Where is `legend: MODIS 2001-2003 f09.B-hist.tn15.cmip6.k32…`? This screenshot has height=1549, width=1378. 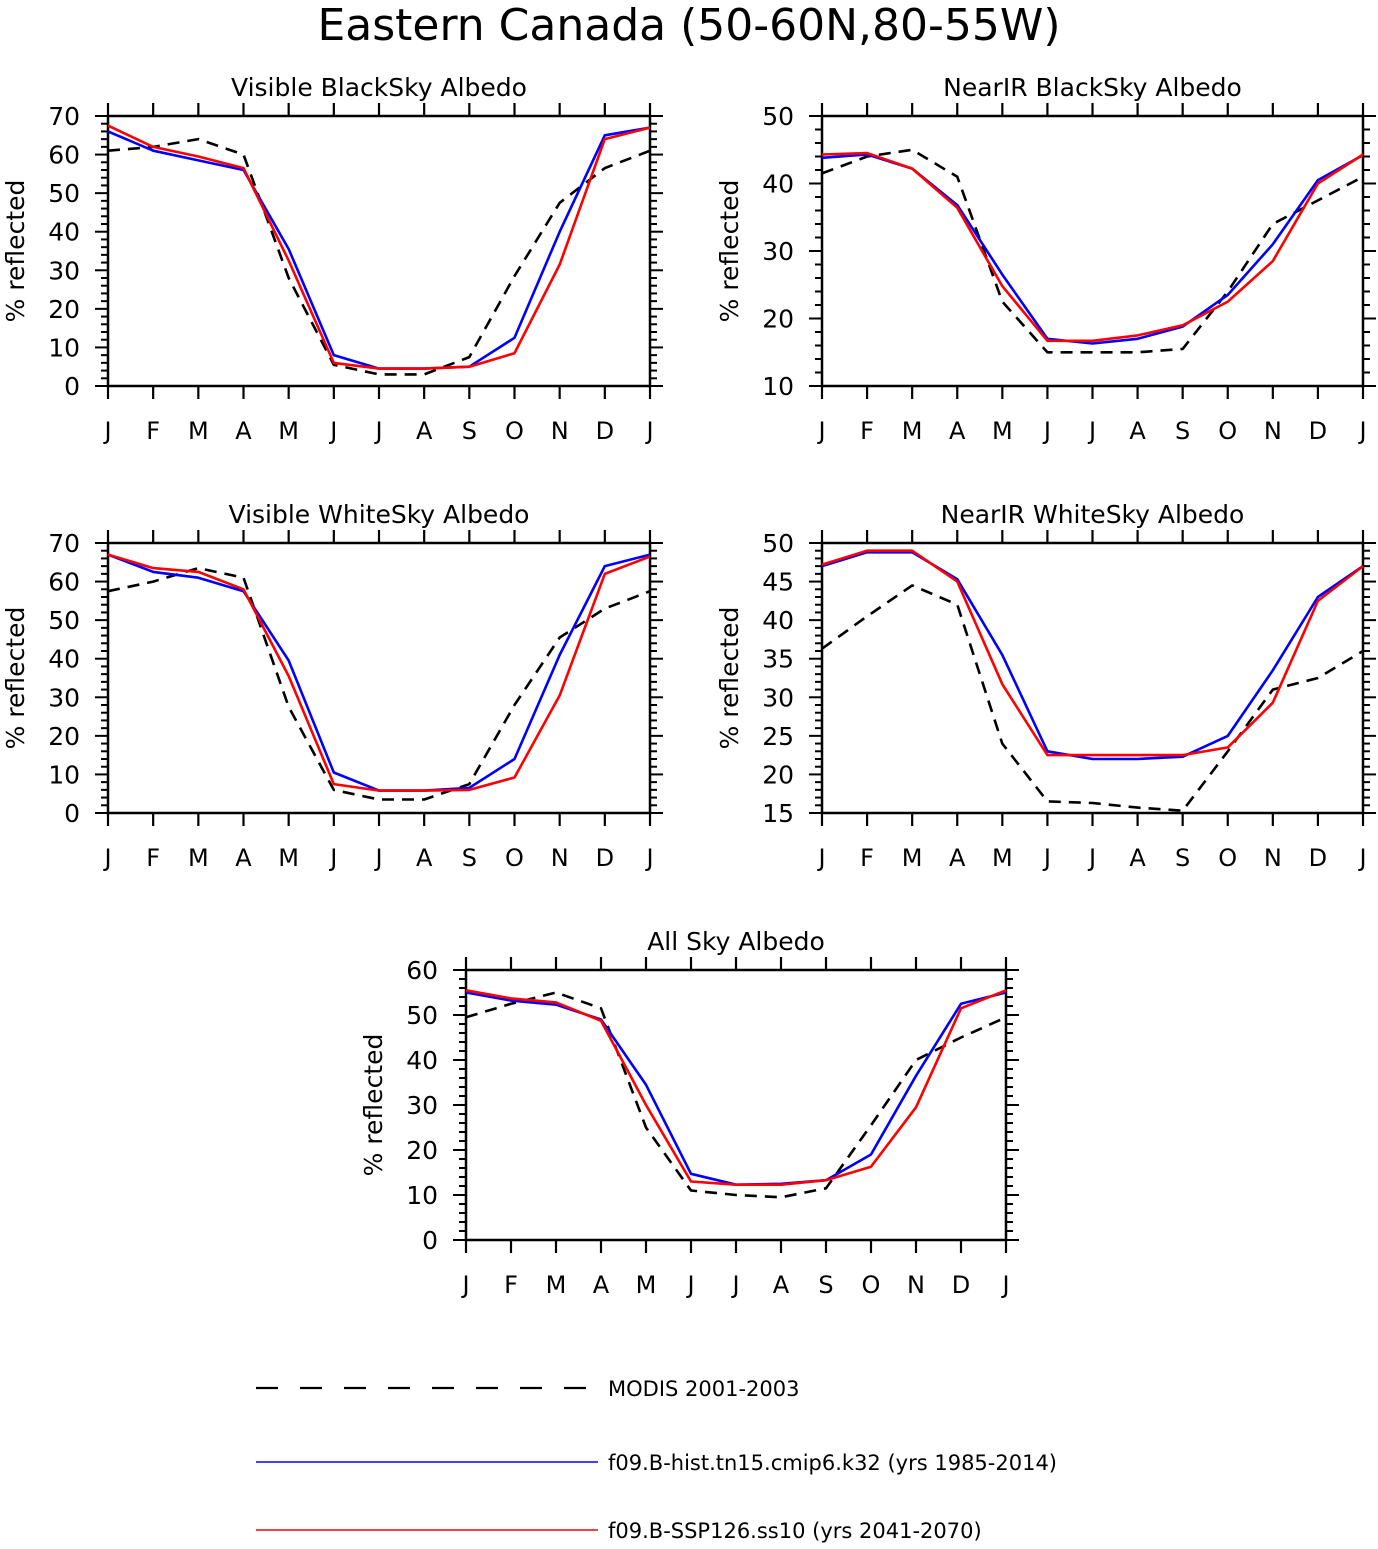
legend: MODIS 2001-2003 f09.B-hist.tn15.cmip6.k32… is located at coordinates (656, 1460).